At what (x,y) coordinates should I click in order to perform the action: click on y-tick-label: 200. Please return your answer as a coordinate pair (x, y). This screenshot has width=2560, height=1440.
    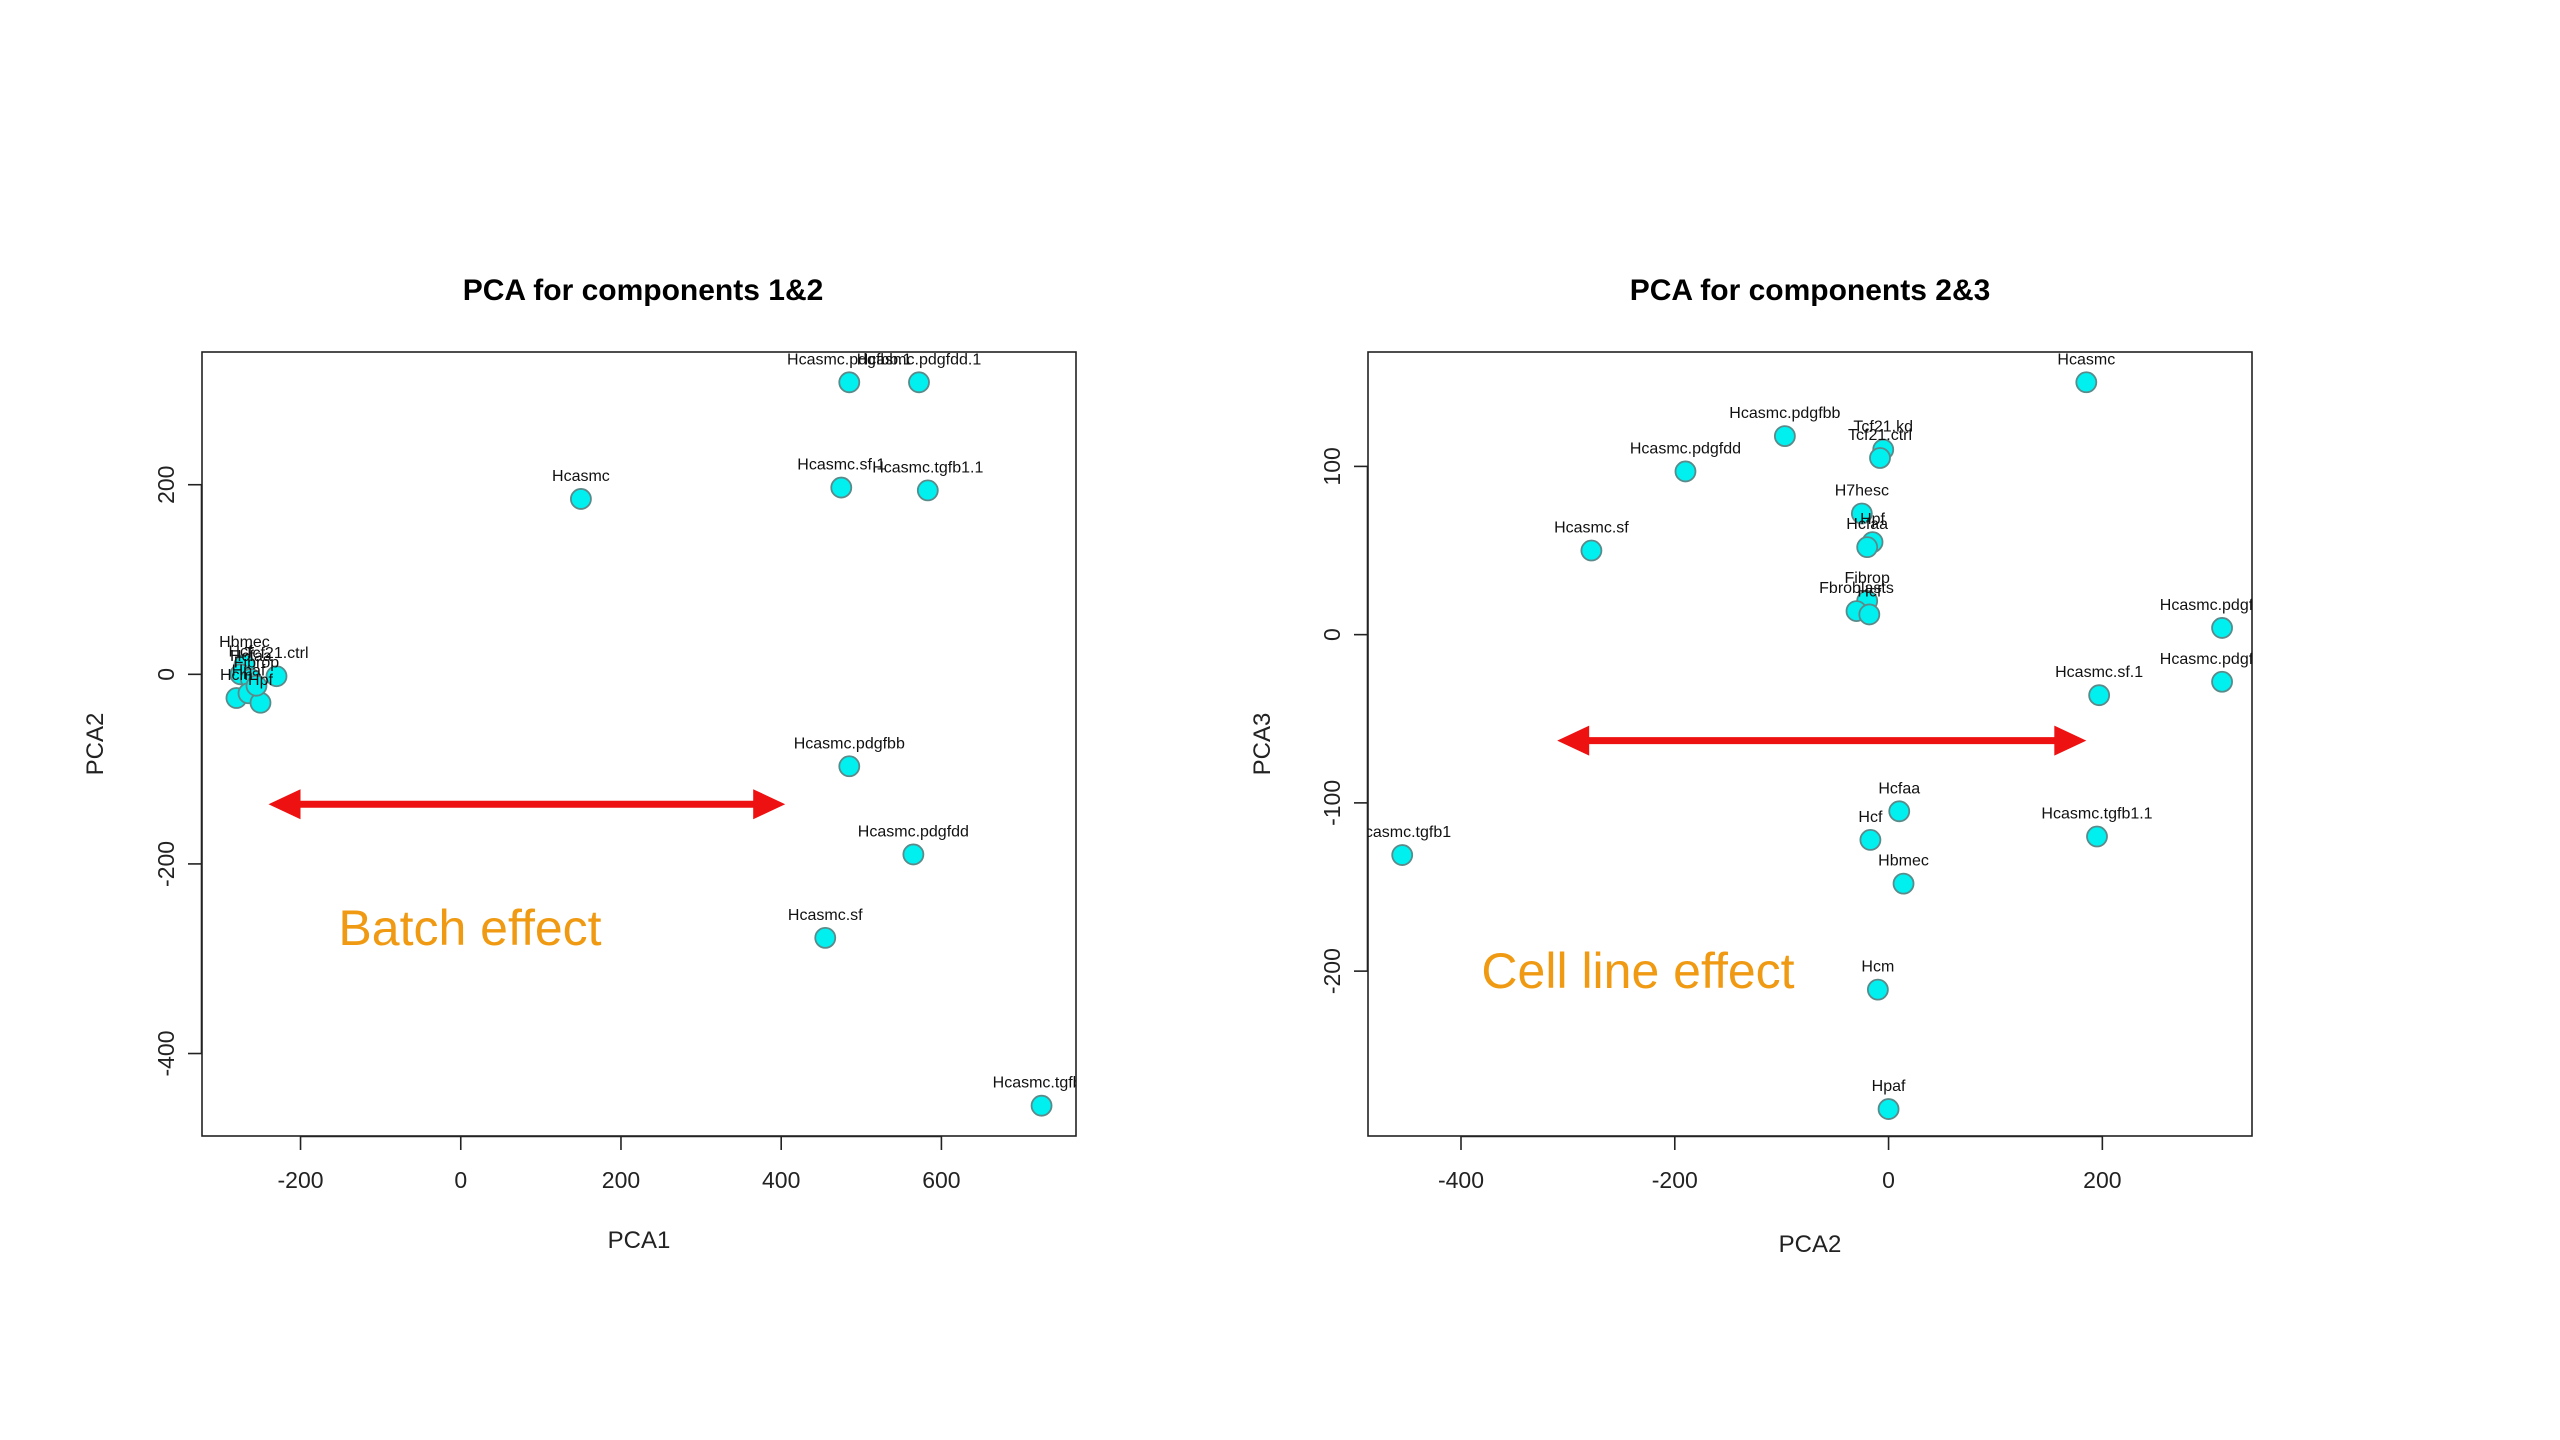
    Looking at the image, I should click on (166, 485).